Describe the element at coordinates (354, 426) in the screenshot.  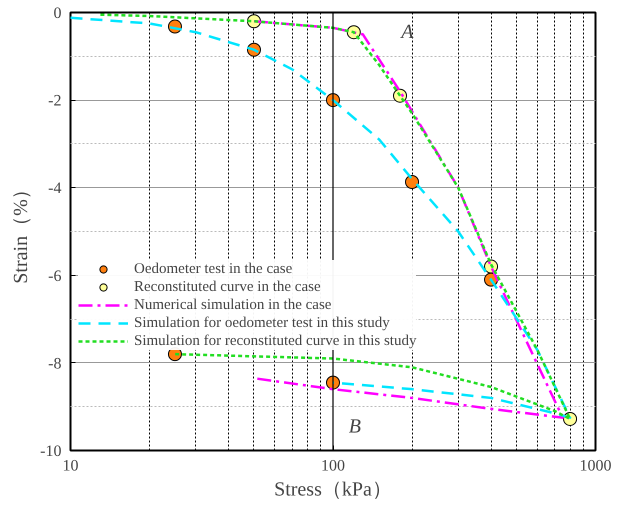
I see `annotation: B` at that location.